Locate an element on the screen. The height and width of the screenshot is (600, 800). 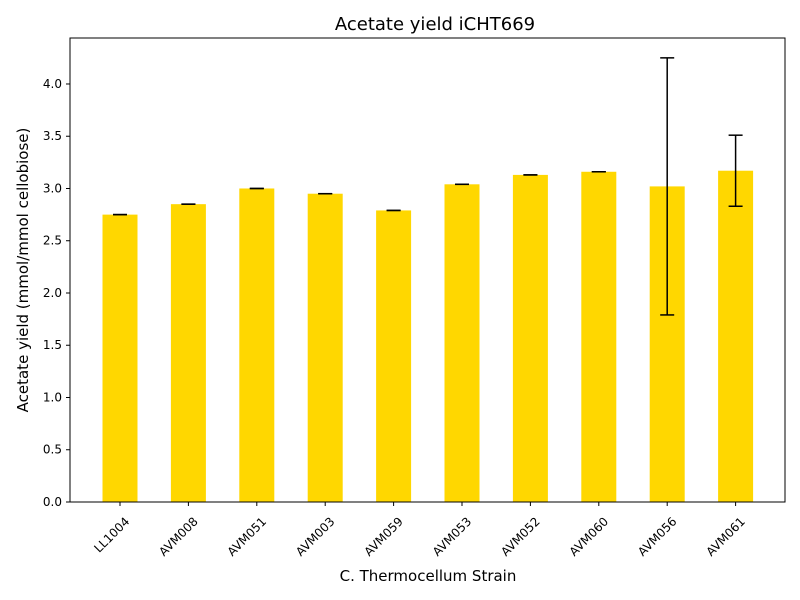
x-tick-label: LL1004 is located at coordinates (111, 534).